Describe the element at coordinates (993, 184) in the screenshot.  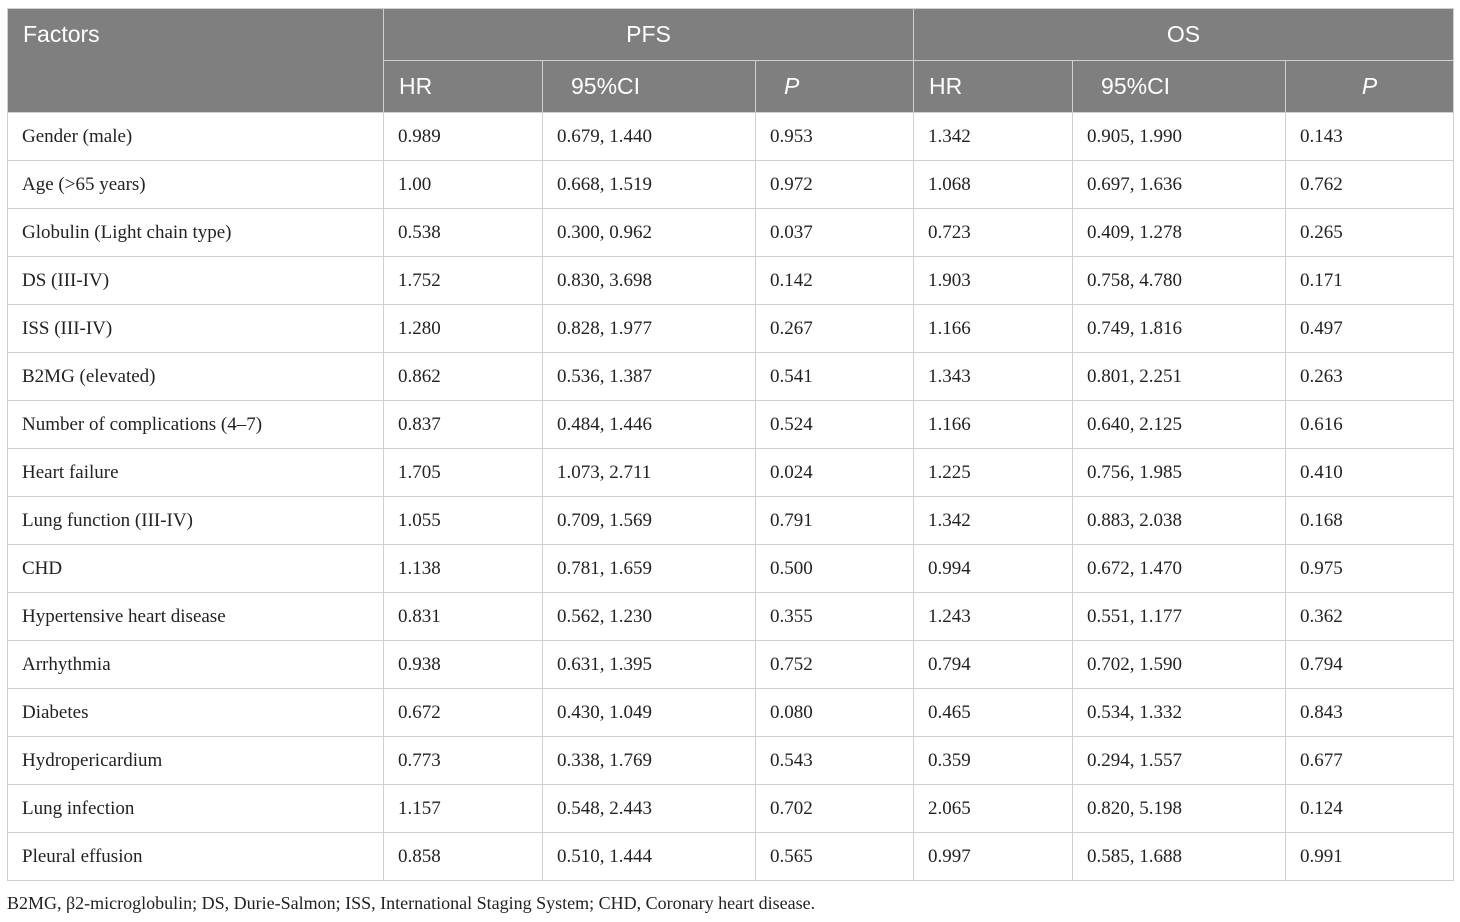
I see `os-hr-cell: 1.068` at that location.